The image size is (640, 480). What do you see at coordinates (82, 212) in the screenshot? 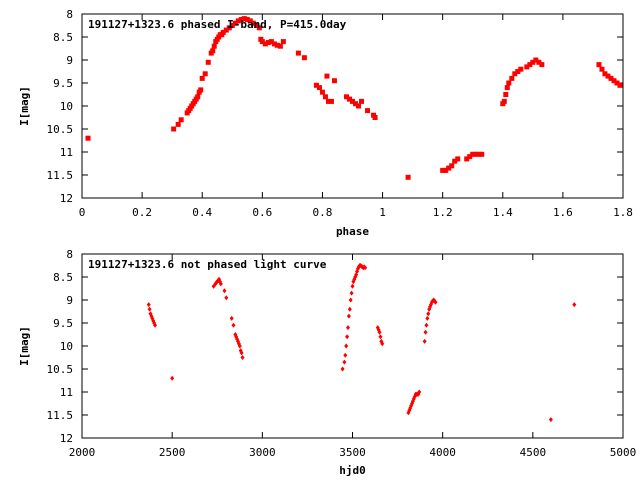
I see `x-tick-label: 0` at bounding box center [82, 212].